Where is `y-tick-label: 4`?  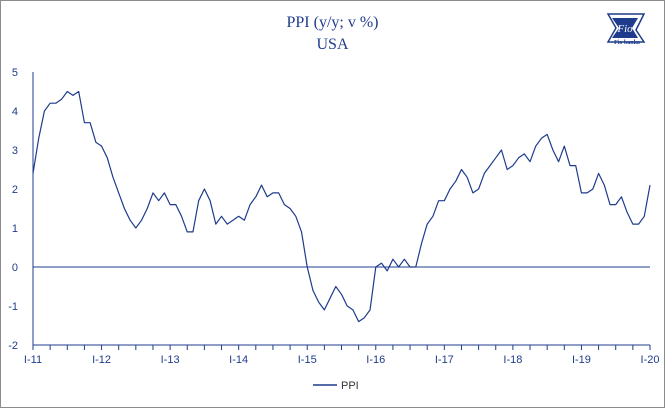 y-tick-label: 4 is located at coordinates (15, 112).